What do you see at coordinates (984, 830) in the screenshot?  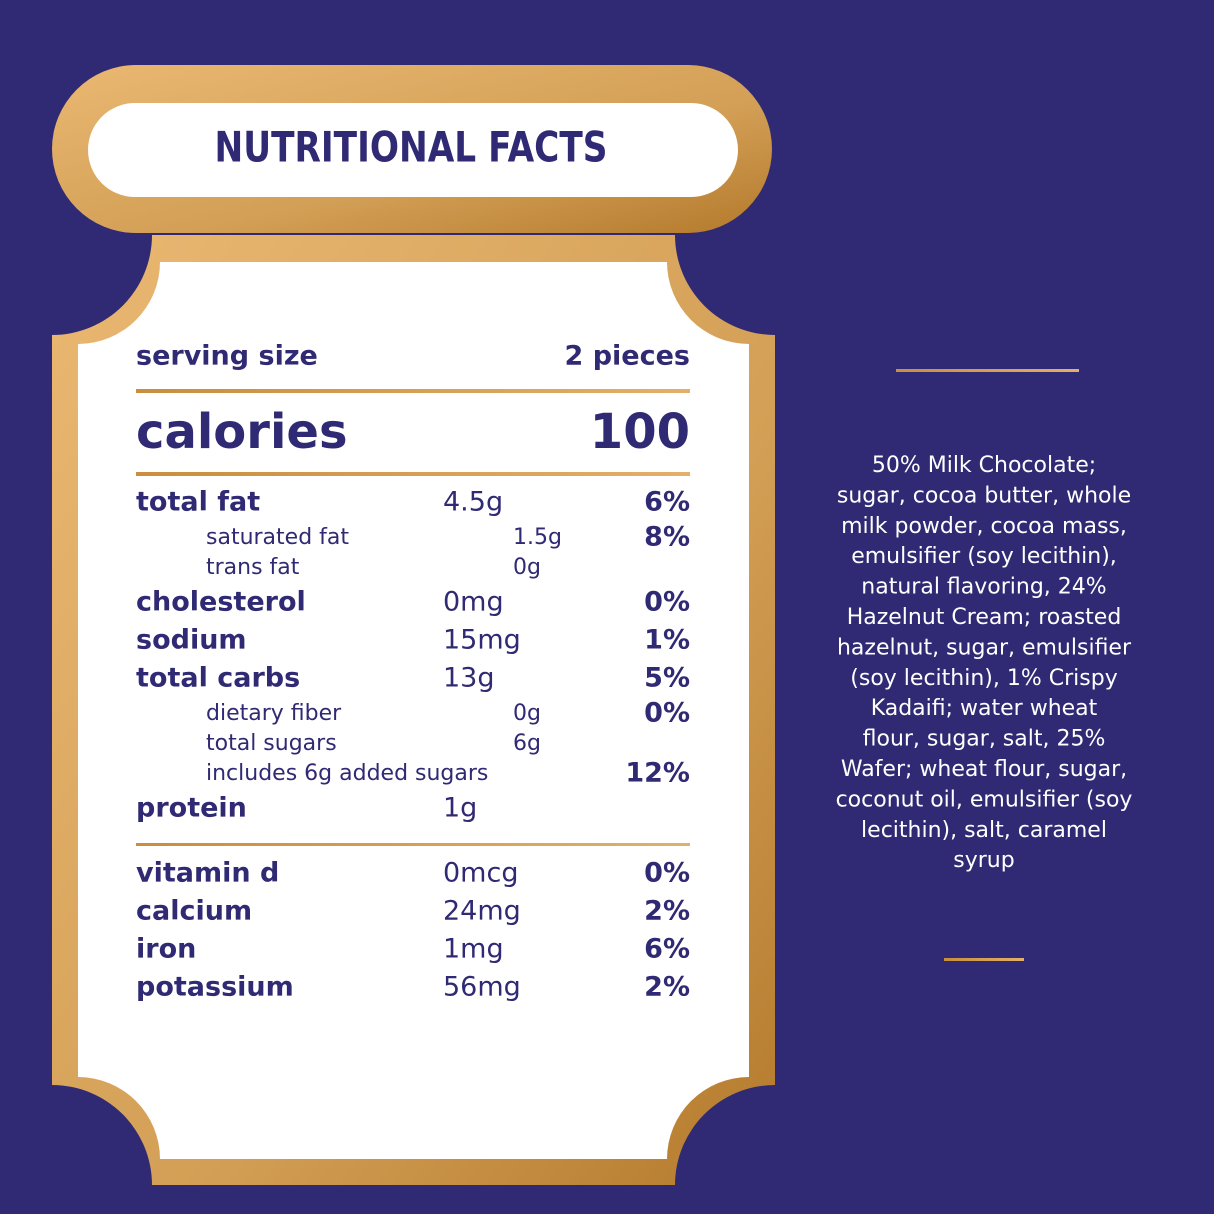 I see `ingredient-line: lecithin), salt, caramel` at bounding box center [984, 830].